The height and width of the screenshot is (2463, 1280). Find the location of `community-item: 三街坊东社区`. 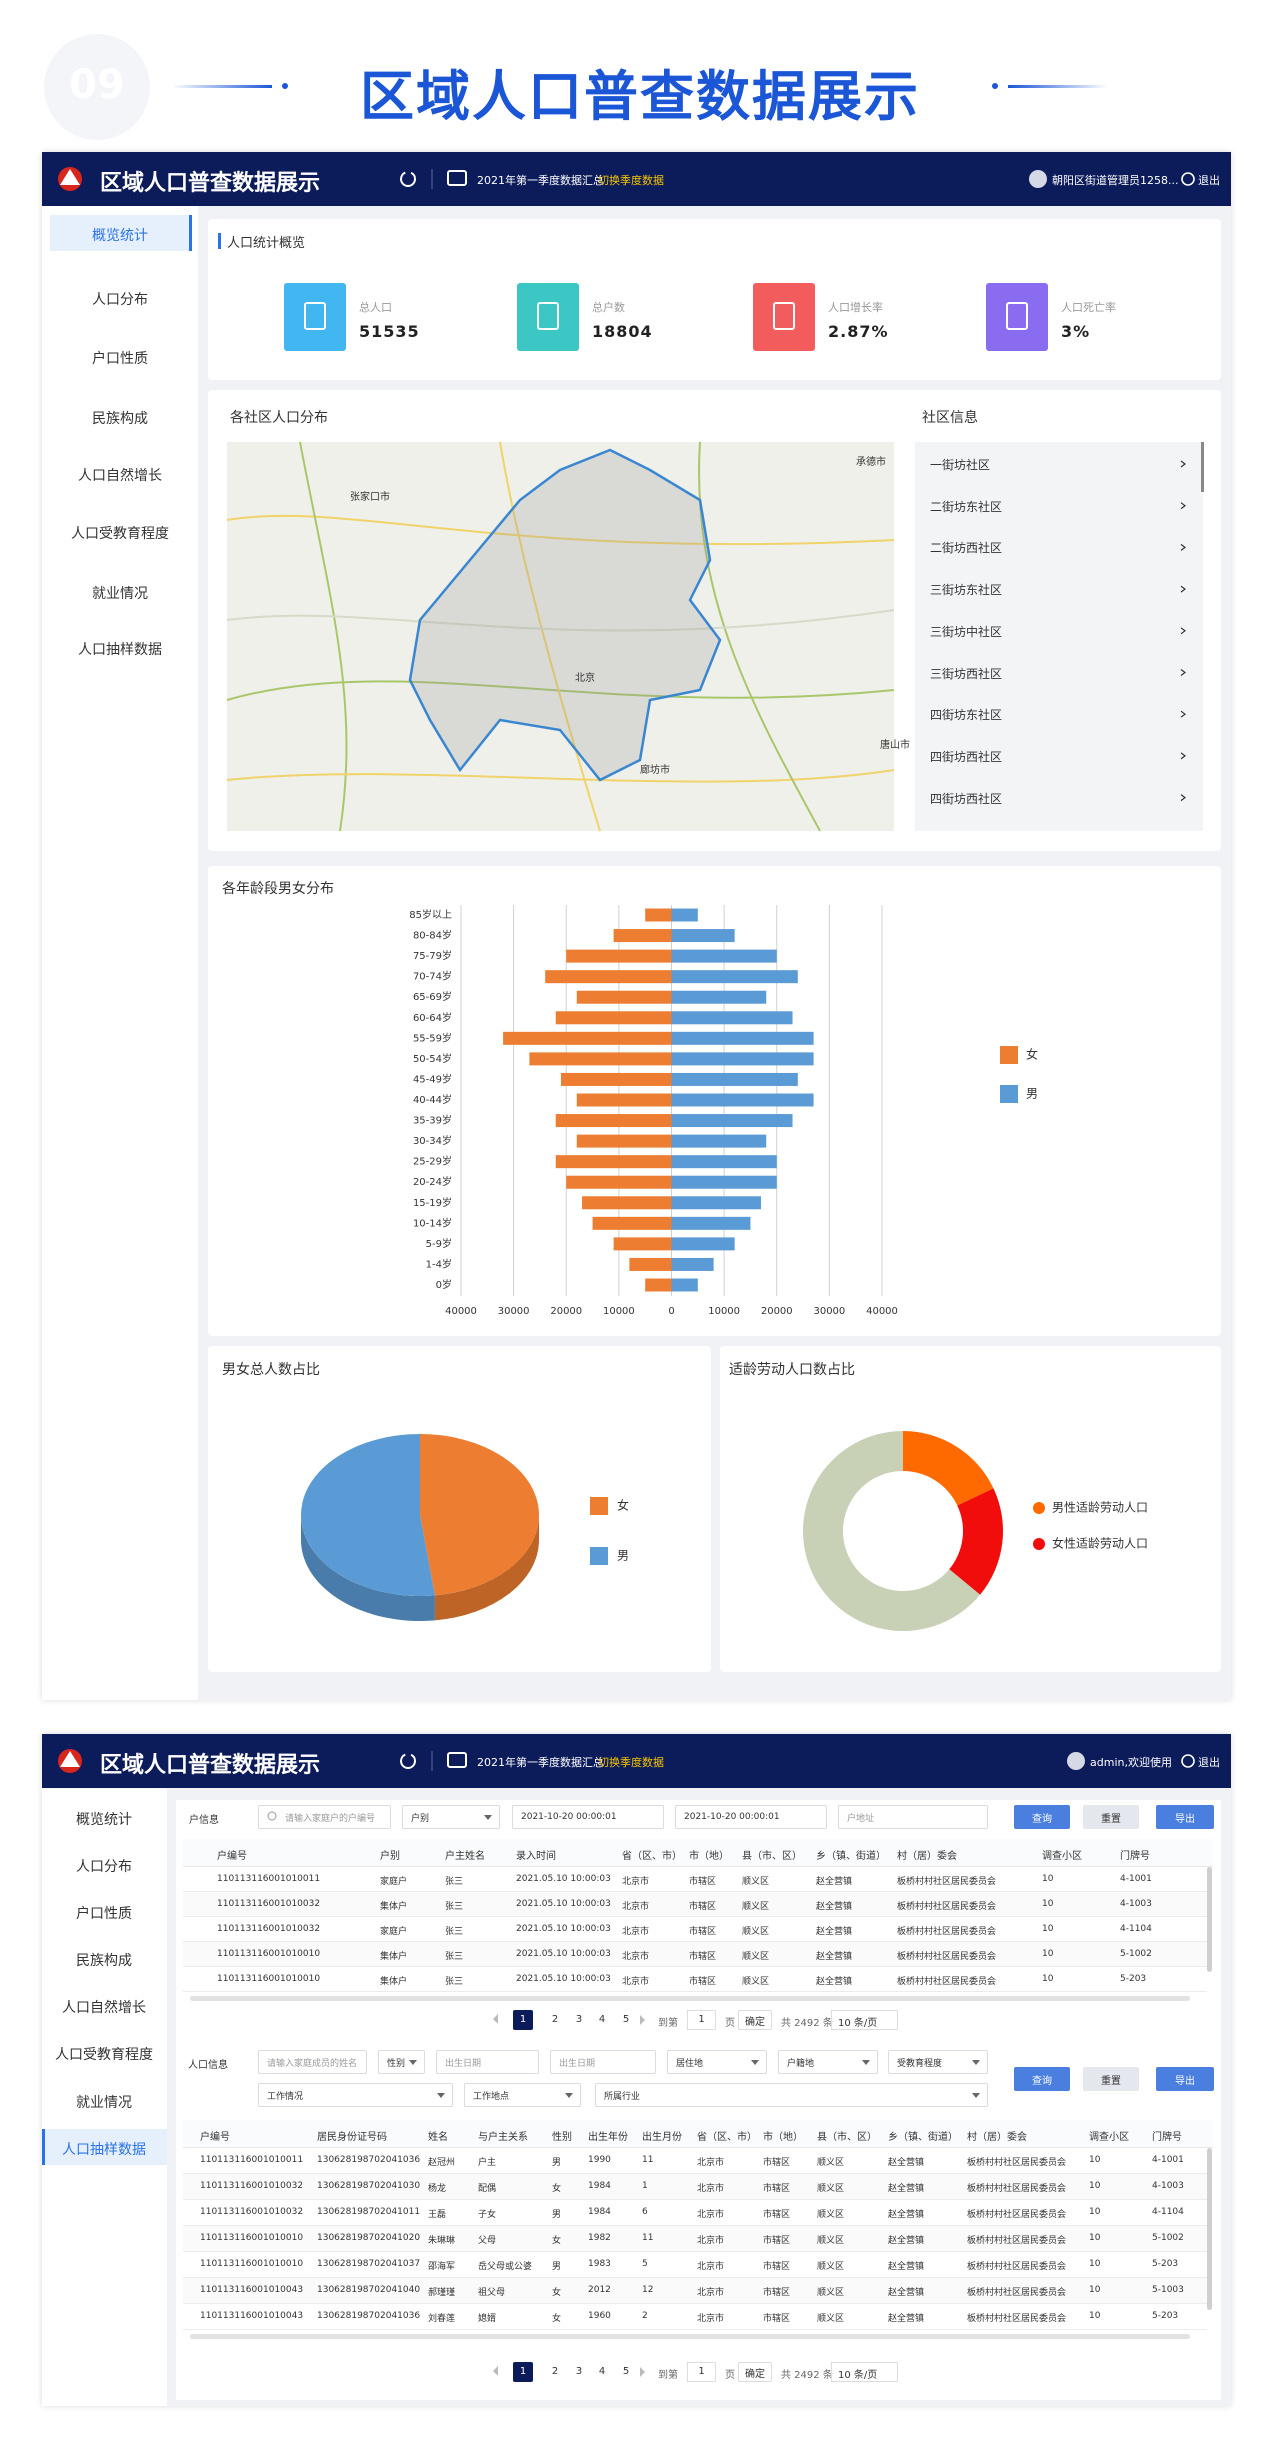

community-item: 三街坊东社区 is located at coordinates (966, 590).